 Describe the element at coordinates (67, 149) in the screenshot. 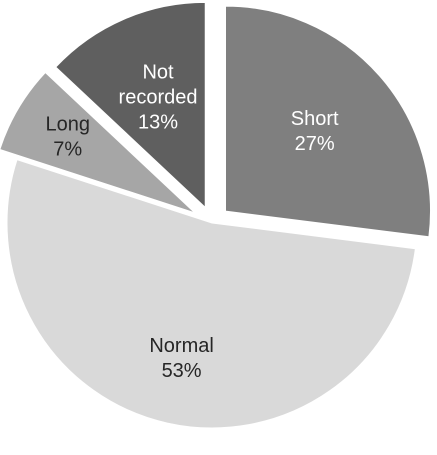

I see `pie-label-pct-long: 7%` at that location.